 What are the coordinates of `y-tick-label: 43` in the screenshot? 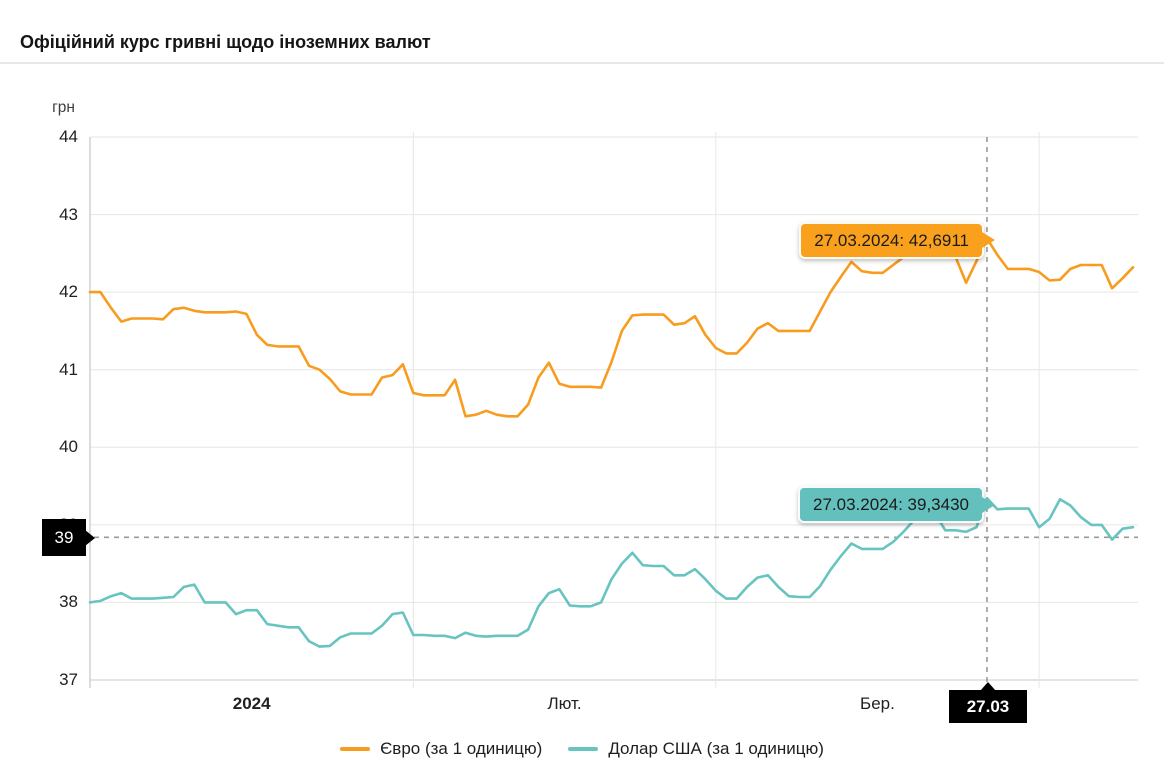 It's located at (68, 214).